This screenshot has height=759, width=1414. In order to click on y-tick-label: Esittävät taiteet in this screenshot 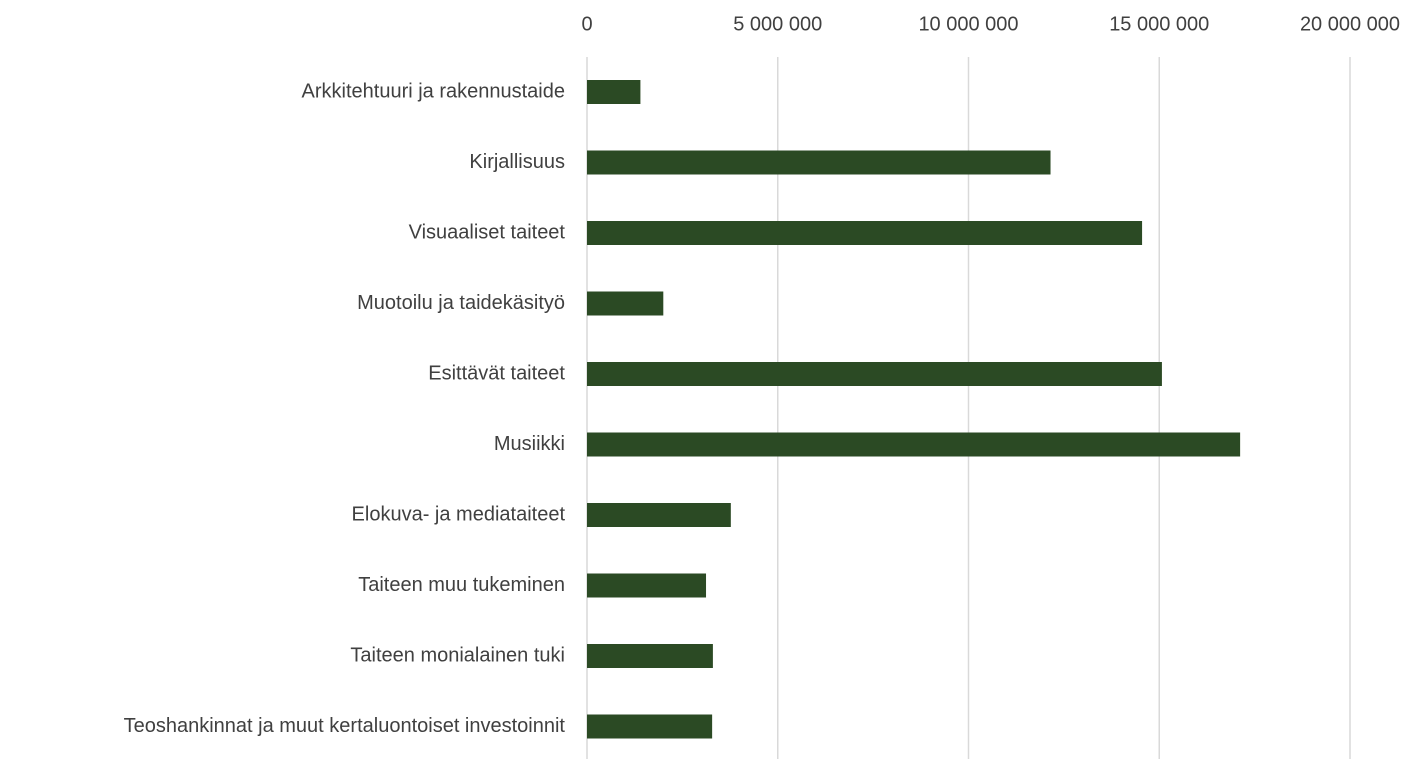, I will do `click(496, 373)`.